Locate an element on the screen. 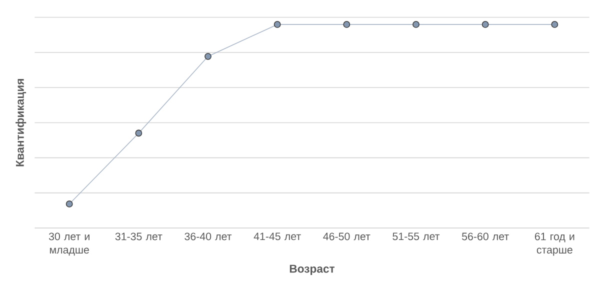 This screenshot has height=302, width=605. x-tick-label: 36-40 лет is located at coordinates (208, 236).